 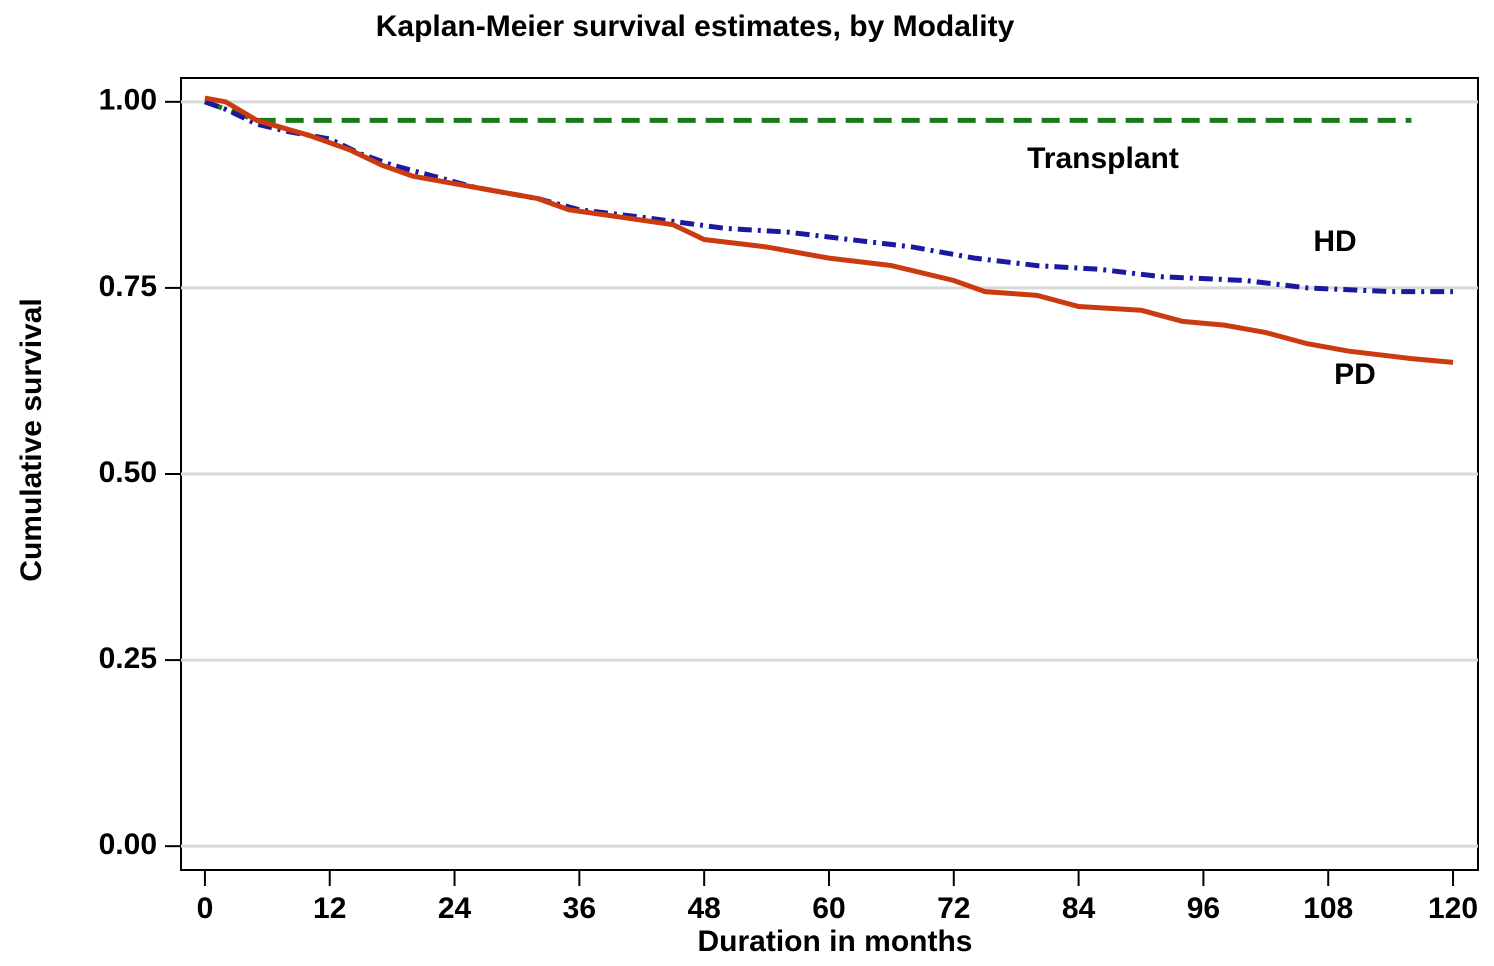 What do you see at coordinates (31, 439) in the screenshot?
I see `y-axis-label: Cumulative survival` at bounding box center [31, 439].